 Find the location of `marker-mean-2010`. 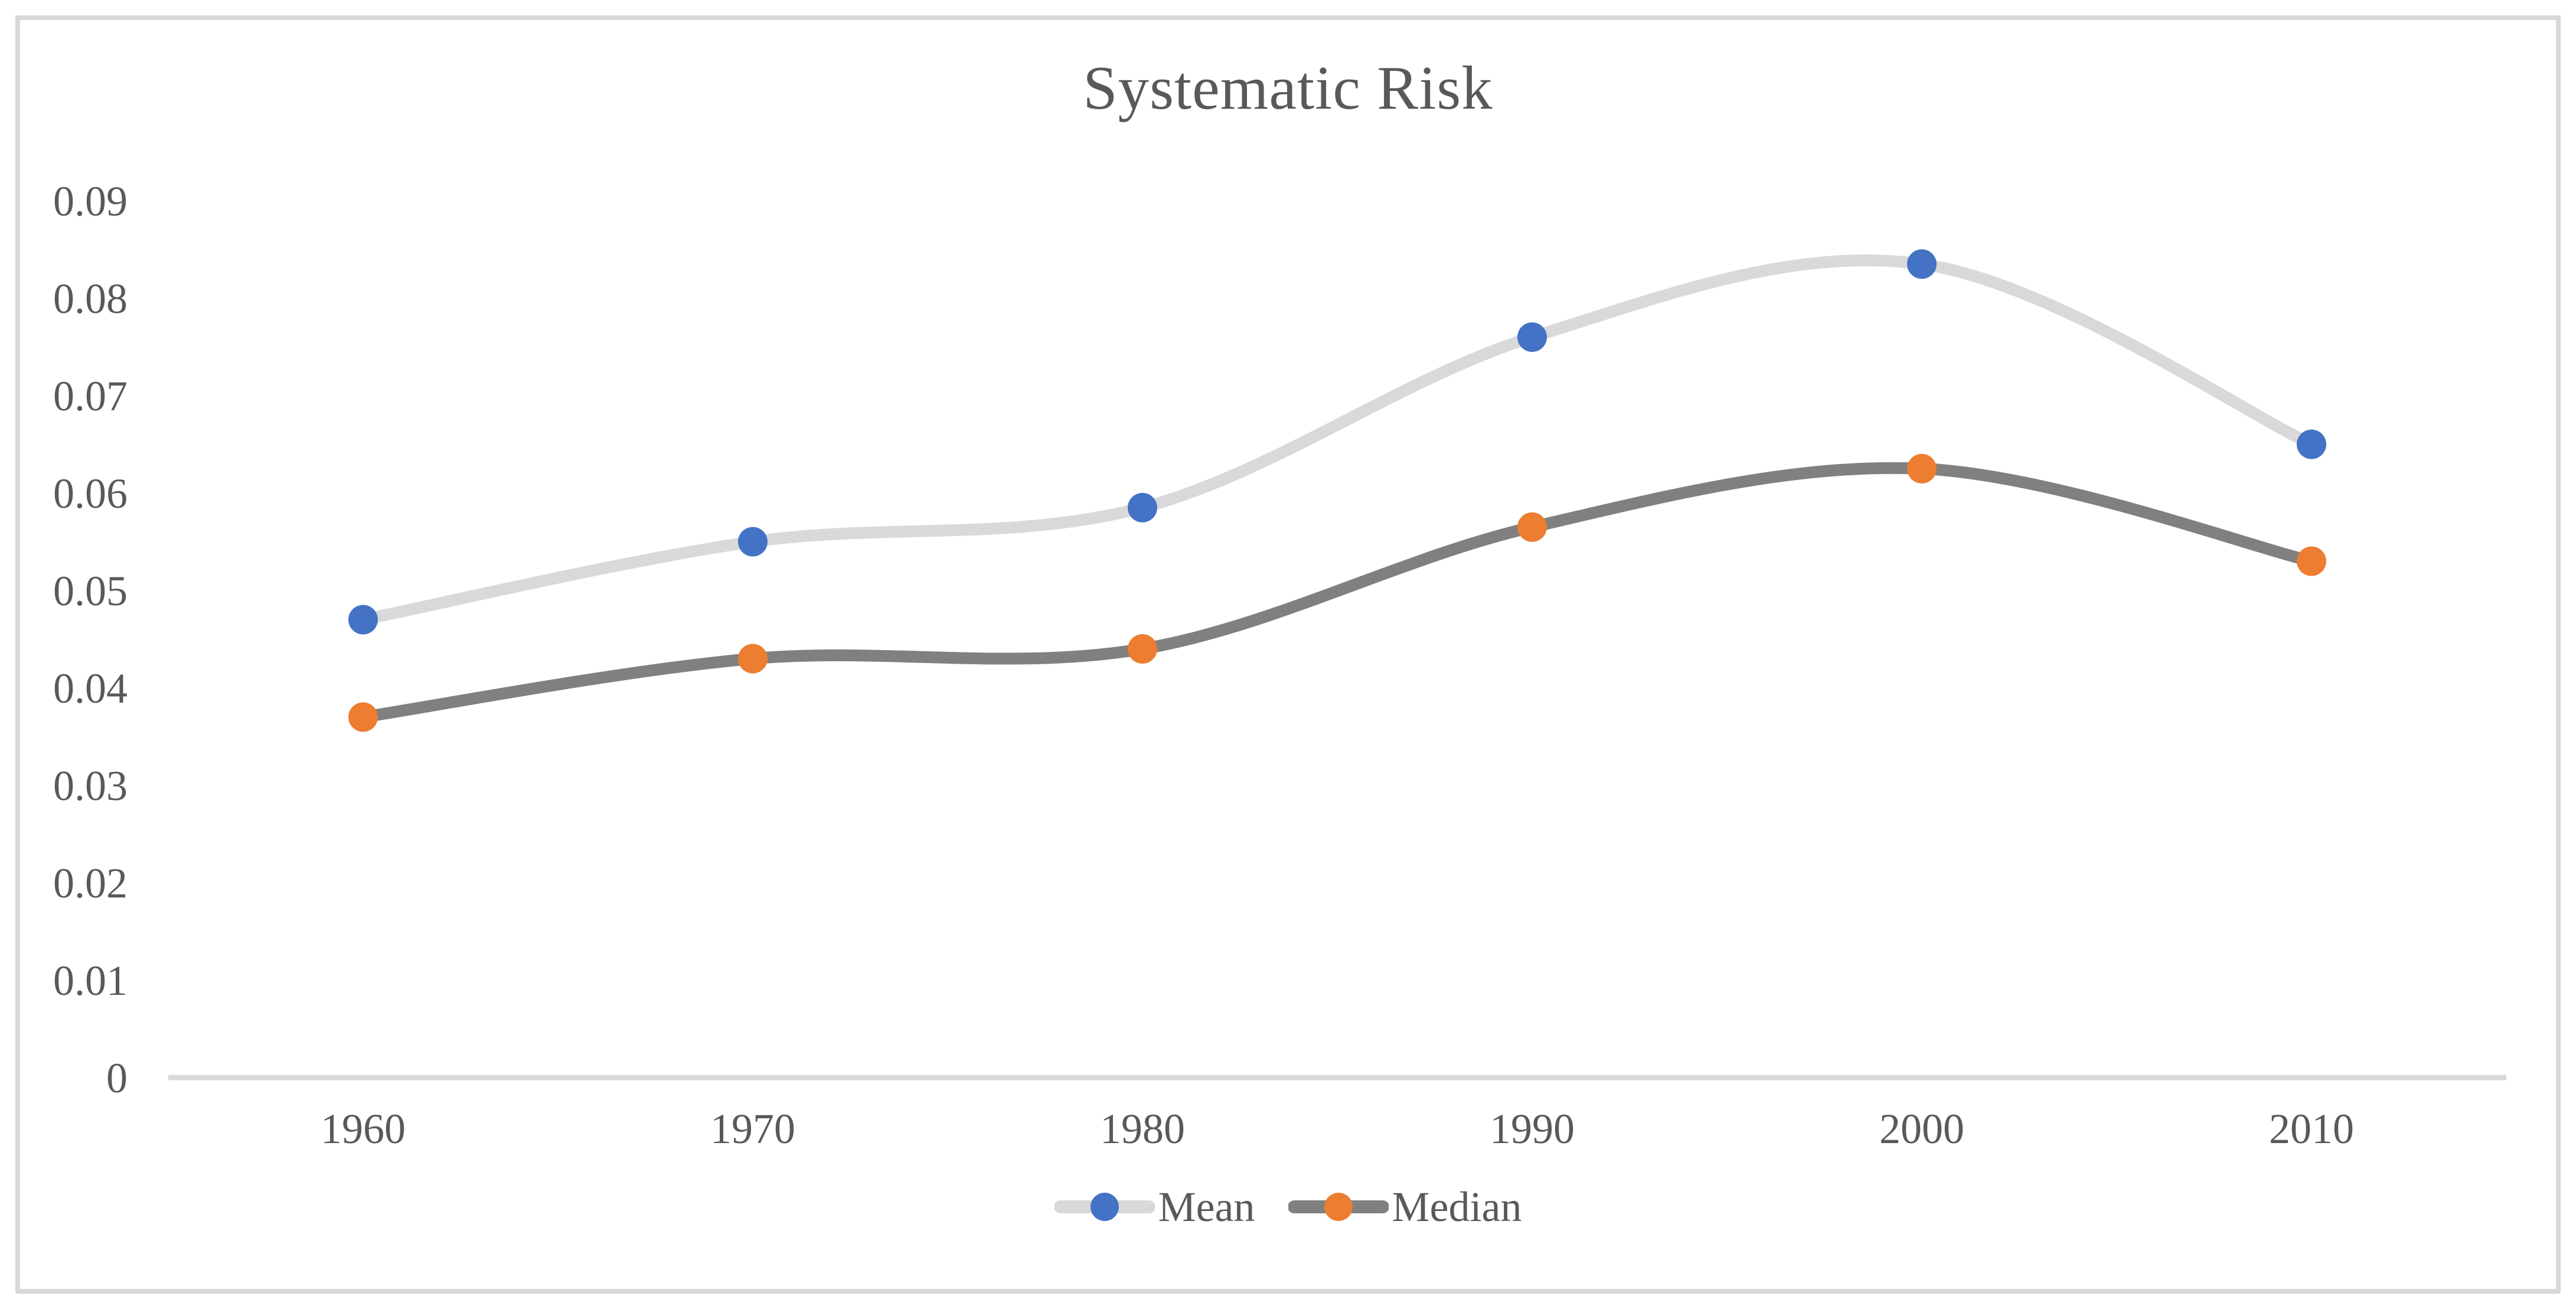

marker-mean-2010 is located at coordinates (2311, 444).